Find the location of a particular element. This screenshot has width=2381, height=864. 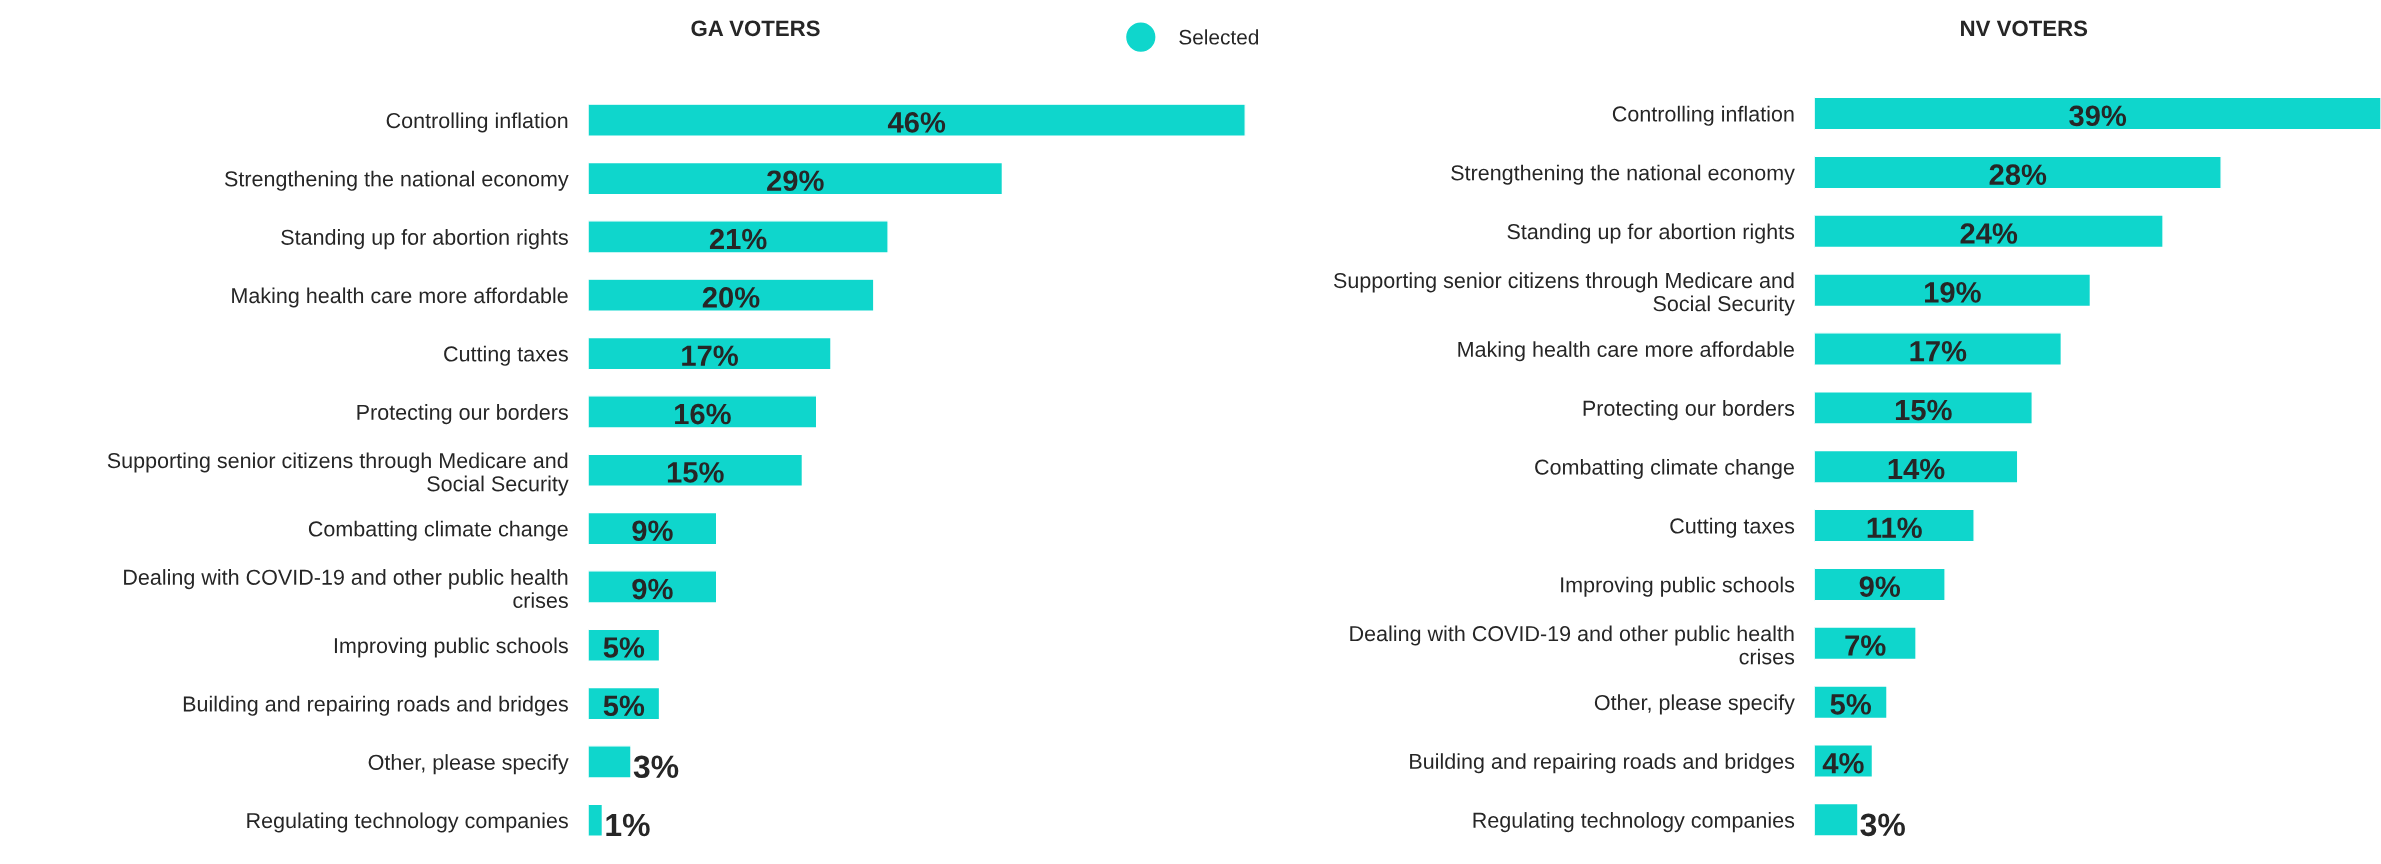

data-label: 46% is located at coordinates (916, 122).